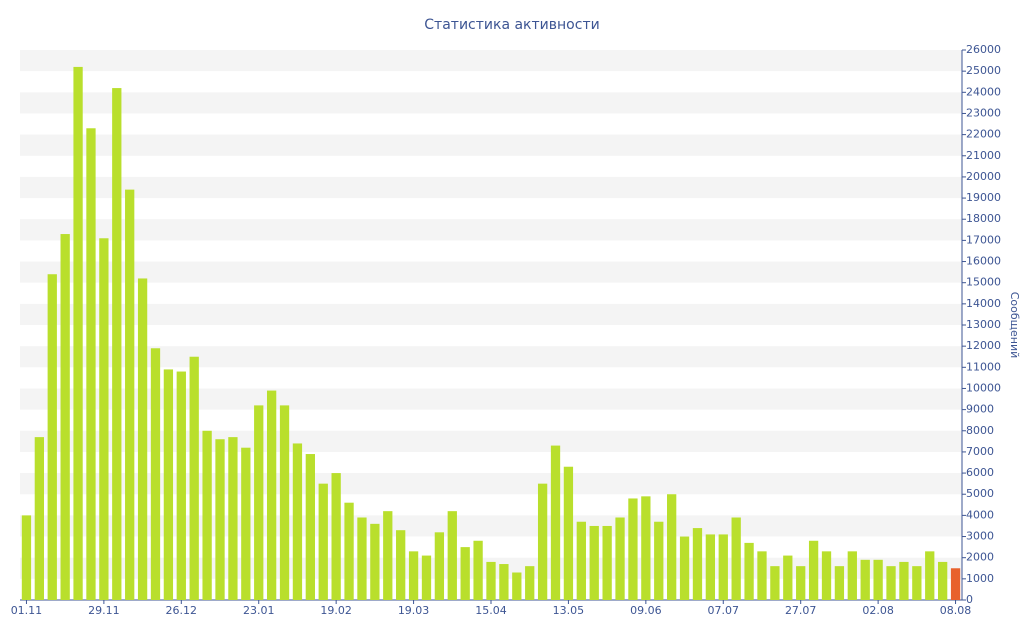  I want to click on y-tick-label: 4000, so click(980, 514).